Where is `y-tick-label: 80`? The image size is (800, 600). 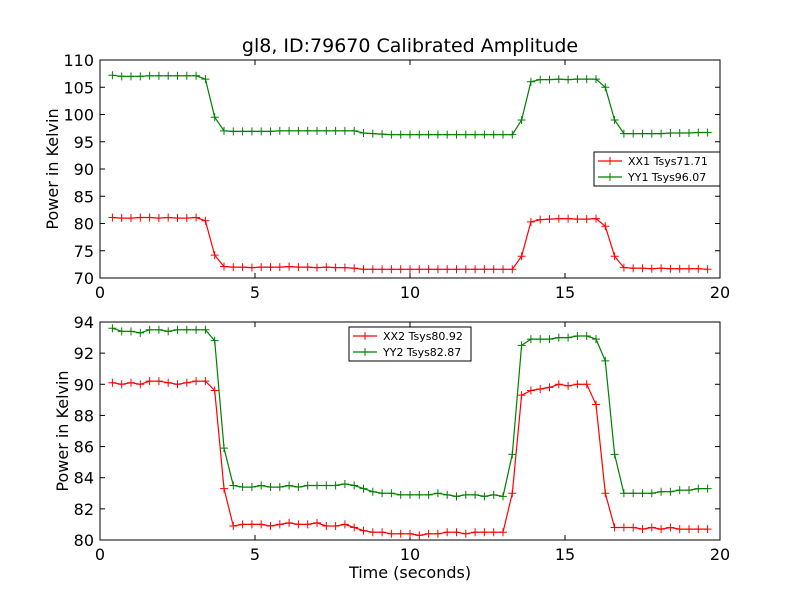
y-tick-label: 80 is located at coordinates (84, 224).